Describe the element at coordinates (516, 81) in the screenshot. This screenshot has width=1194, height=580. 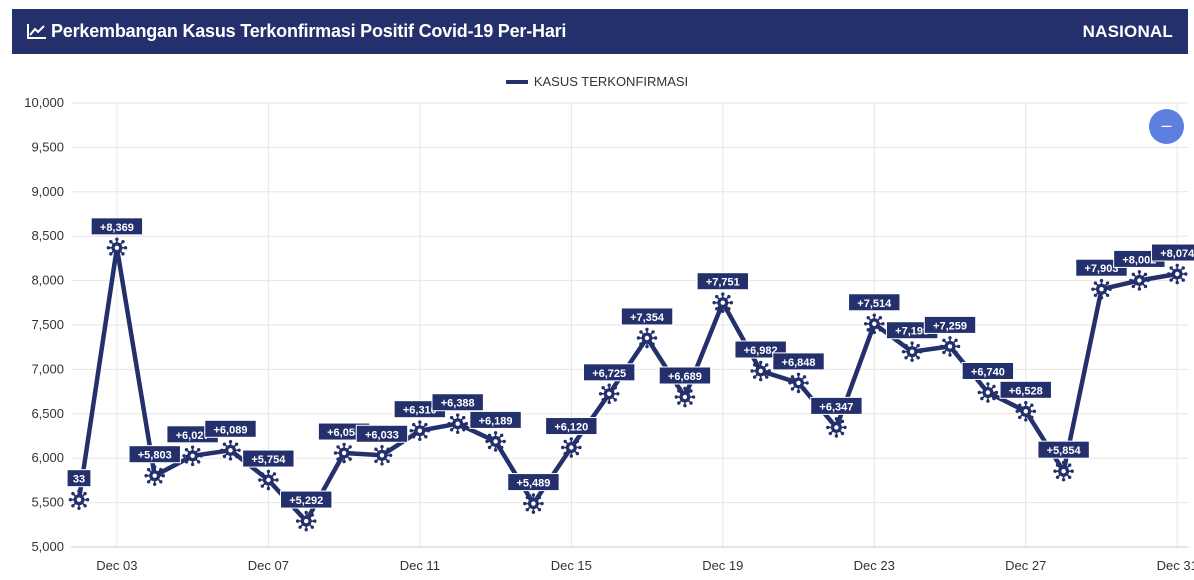
I see `legend-swatch` at that location.